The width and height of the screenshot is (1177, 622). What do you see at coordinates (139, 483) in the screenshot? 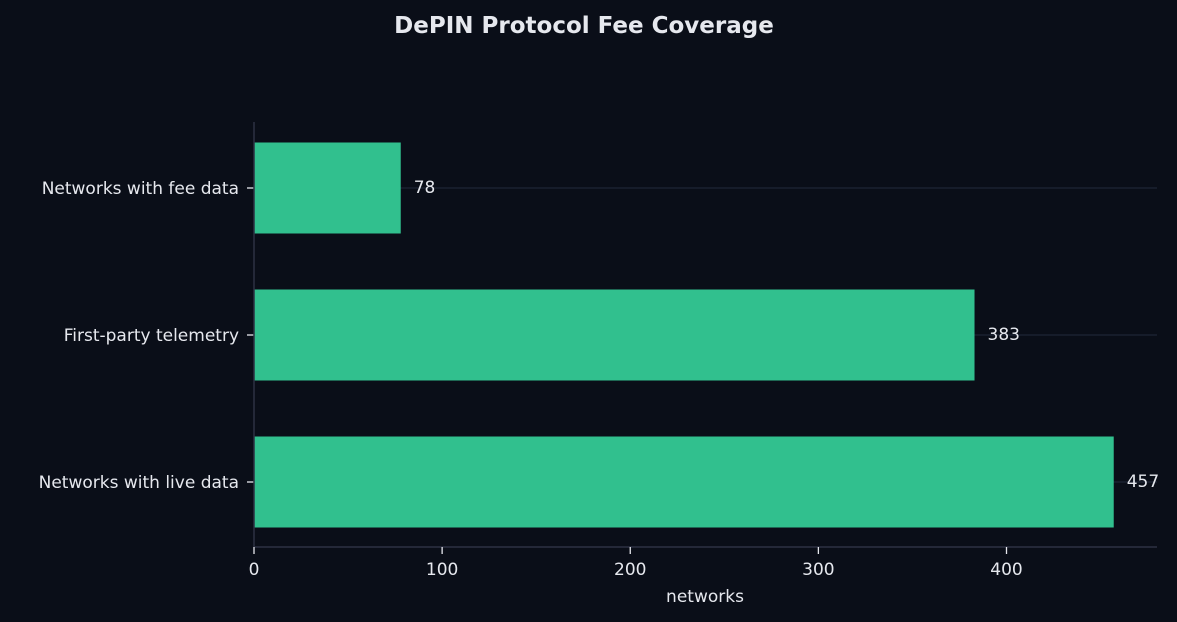
I see `y-tick-label: Networks with live data` at bounding box center [139, 483].